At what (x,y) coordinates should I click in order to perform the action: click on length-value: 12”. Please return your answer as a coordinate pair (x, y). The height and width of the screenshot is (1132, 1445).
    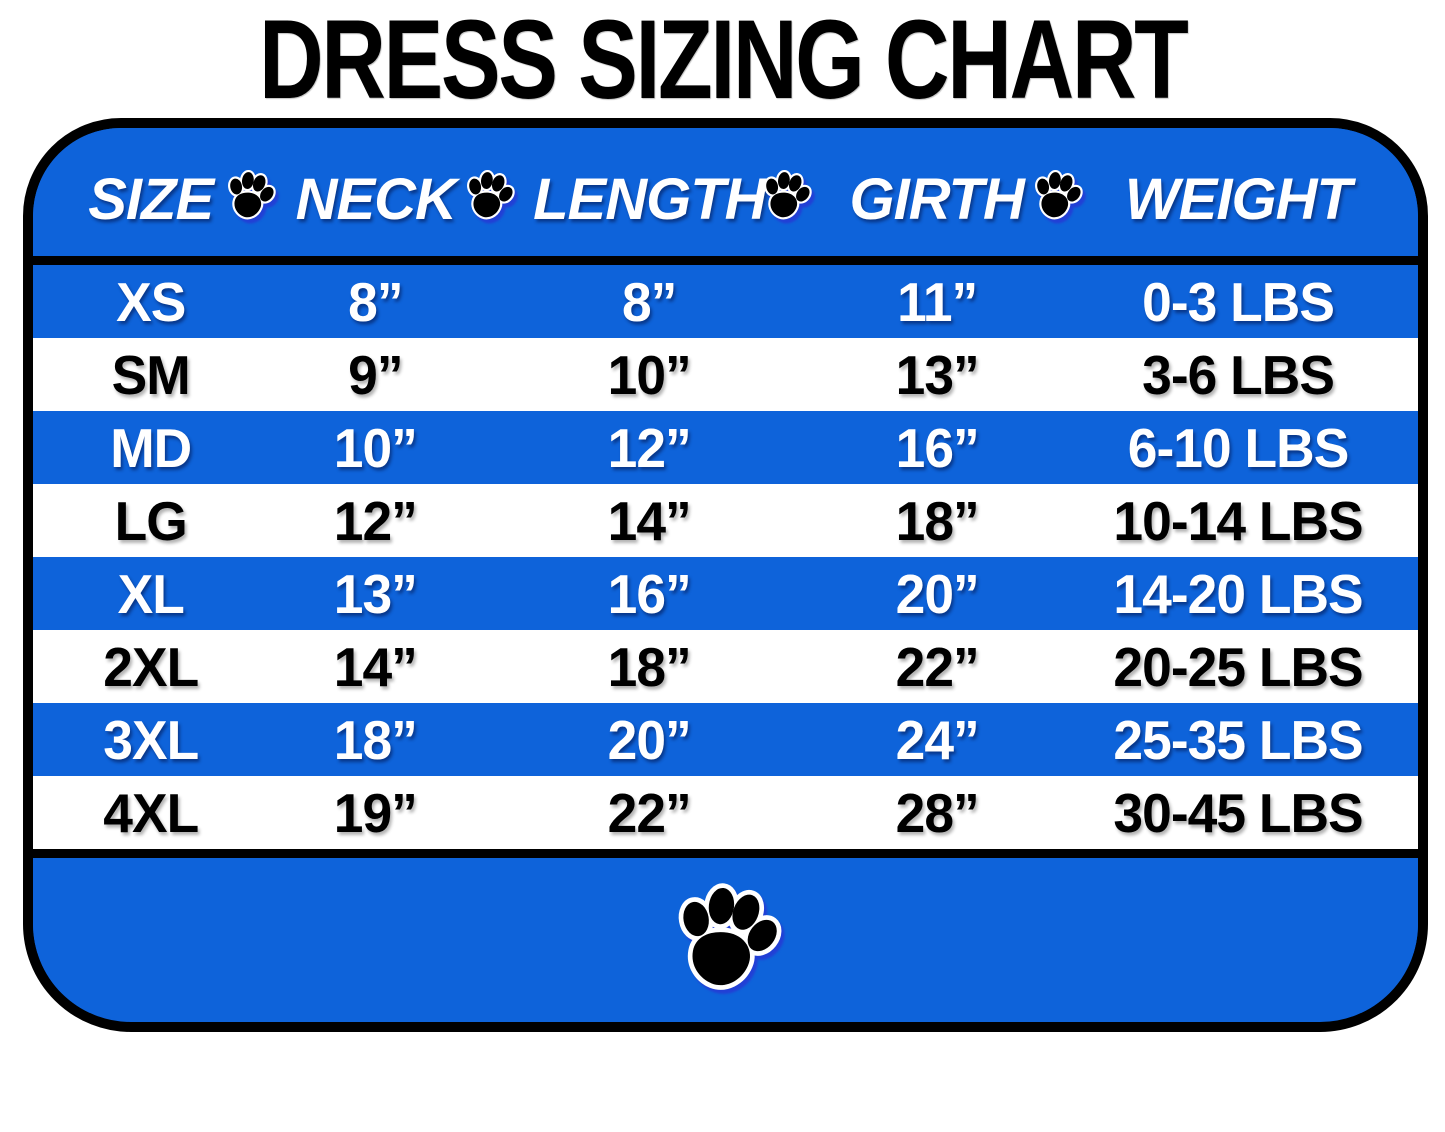
    Looking at the image, I should click on (649, 447).